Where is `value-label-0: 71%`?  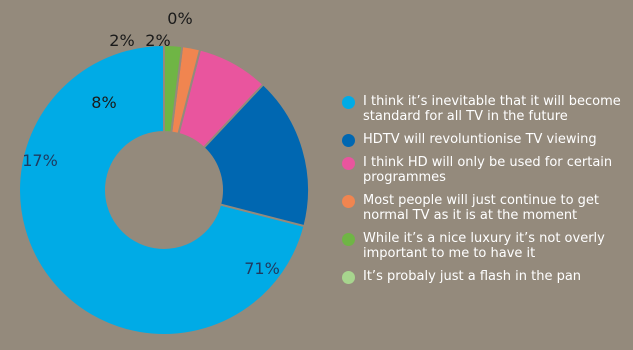
value-label-0: 71% is located at coordinates (262, 268).